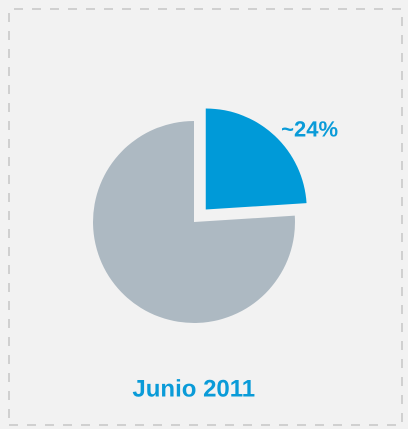  Describe the element at coordinates (309, 129) in the screenshot. I see `data-label: ~24%` at that location.